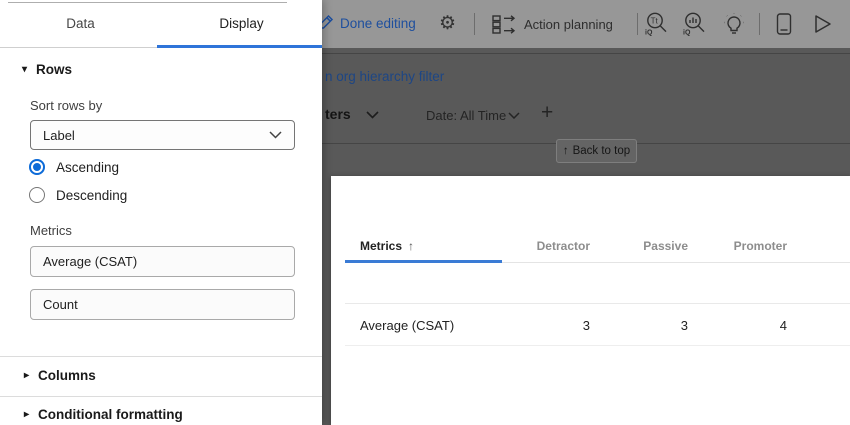 The height and width of the screenshot is (425, 850). What do you see at coordinates (565, 151) in the screenshot?
I see `up-arrow-icon: ↑` at bounding box center [565, 151].